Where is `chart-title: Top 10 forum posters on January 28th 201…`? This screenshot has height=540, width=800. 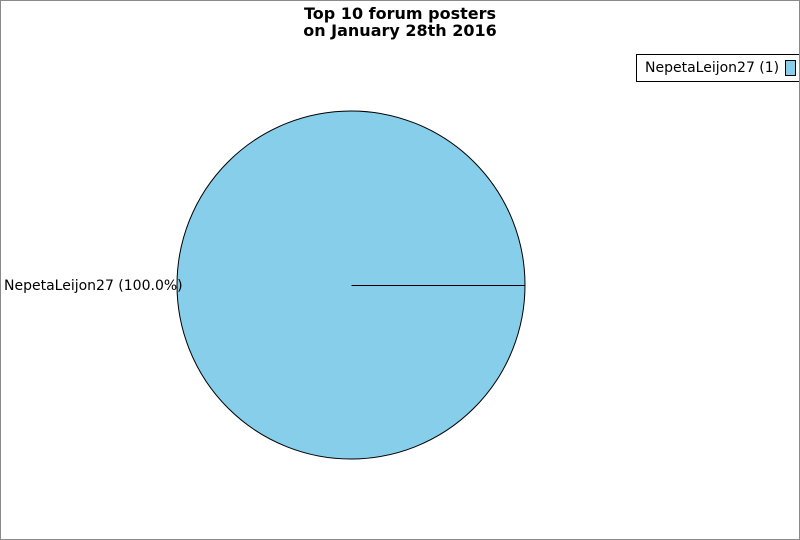 chart-title: Top 10 forum posters on January 28th 201… is located at coordinates (400, 22).